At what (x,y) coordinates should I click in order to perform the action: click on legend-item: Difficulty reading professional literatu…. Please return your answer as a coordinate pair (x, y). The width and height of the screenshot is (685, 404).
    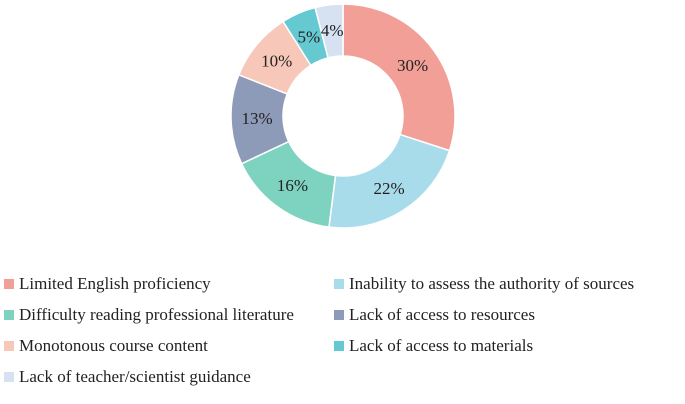
    Looking at the image, I should click on (169, 315).